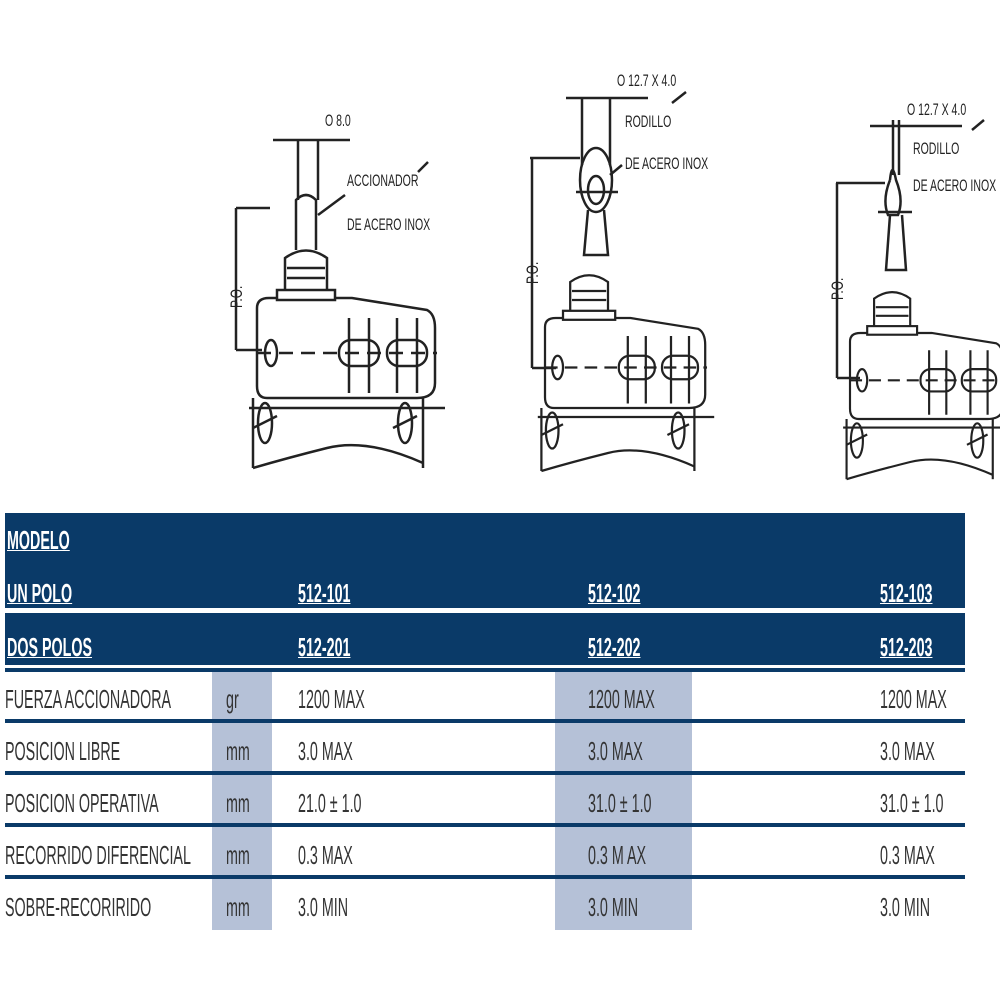  What do you see at coordinates (383, 180) in the screenshot?
I see `note-label: ACCIONADOR` at bounding box center [383, 180].